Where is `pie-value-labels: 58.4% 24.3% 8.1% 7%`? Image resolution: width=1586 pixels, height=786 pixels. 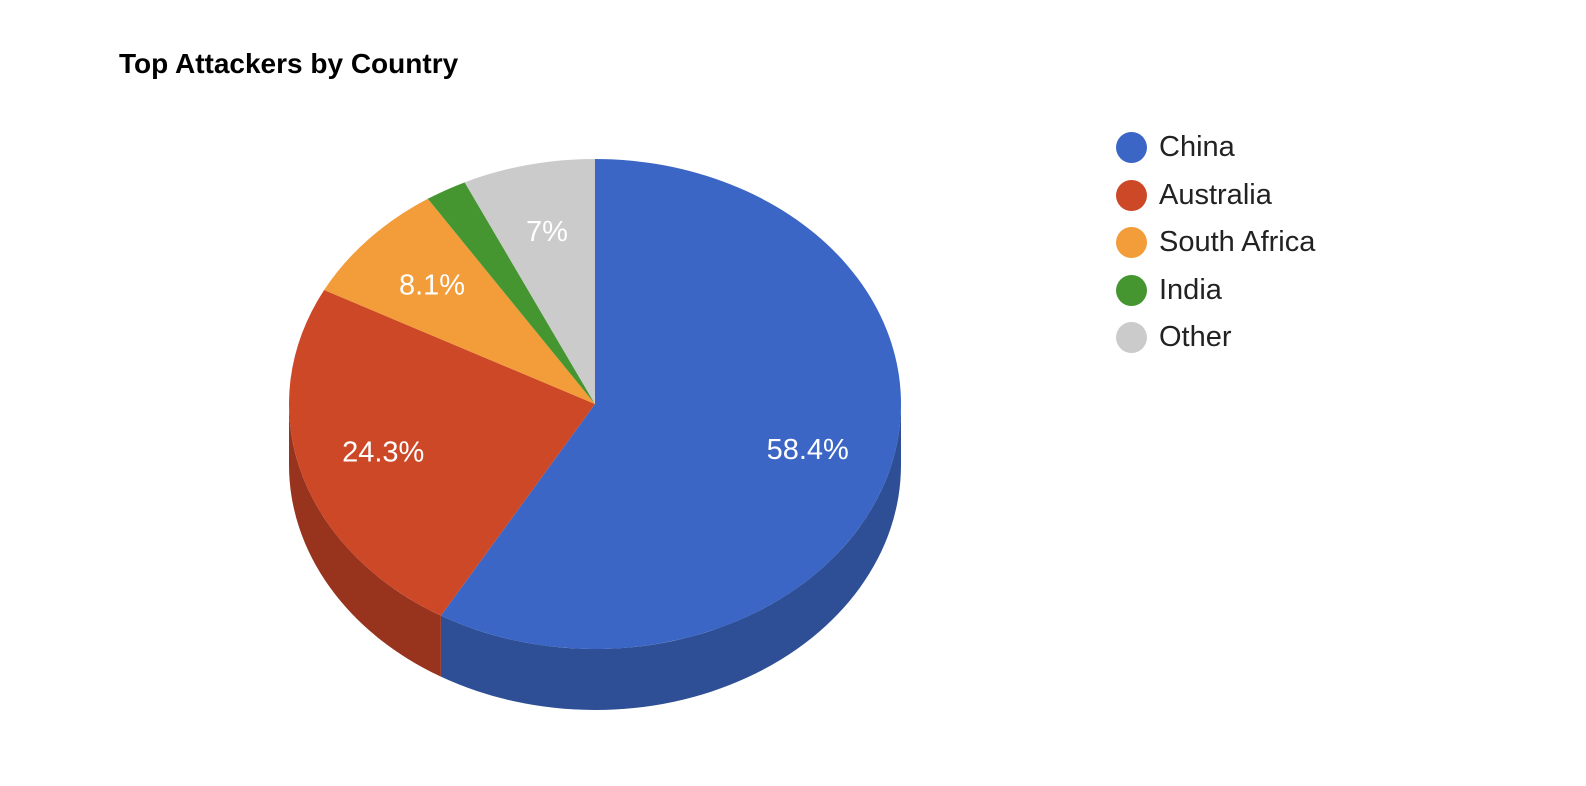 pie-value-labels: 58.4% 24.3% 8.1% 7% is located at coordinates (595, 342).